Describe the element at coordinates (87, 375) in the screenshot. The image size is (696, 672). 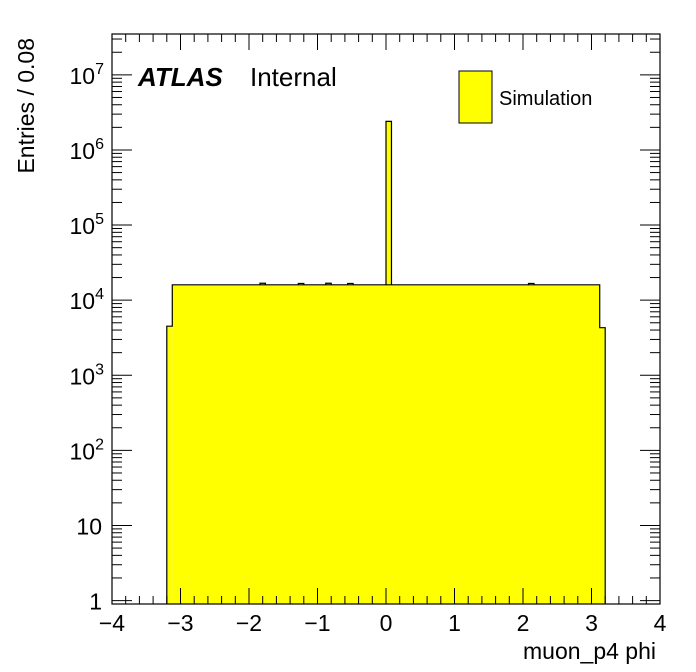
I see `y-tick-label: 10³` at that location.